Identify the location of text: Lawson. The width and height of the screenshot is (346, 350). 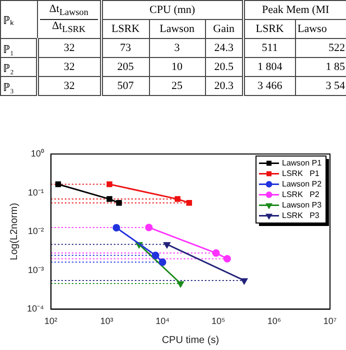
(177, 29).